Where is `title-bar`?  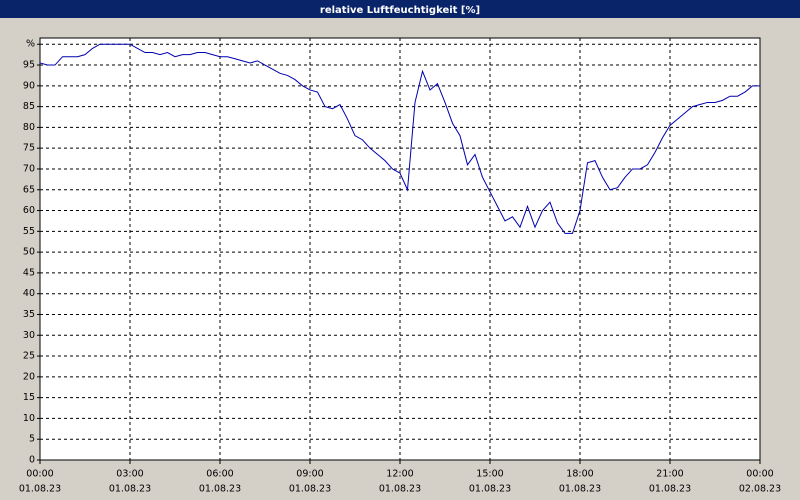 title-bar is located at coordinates (400, 9).